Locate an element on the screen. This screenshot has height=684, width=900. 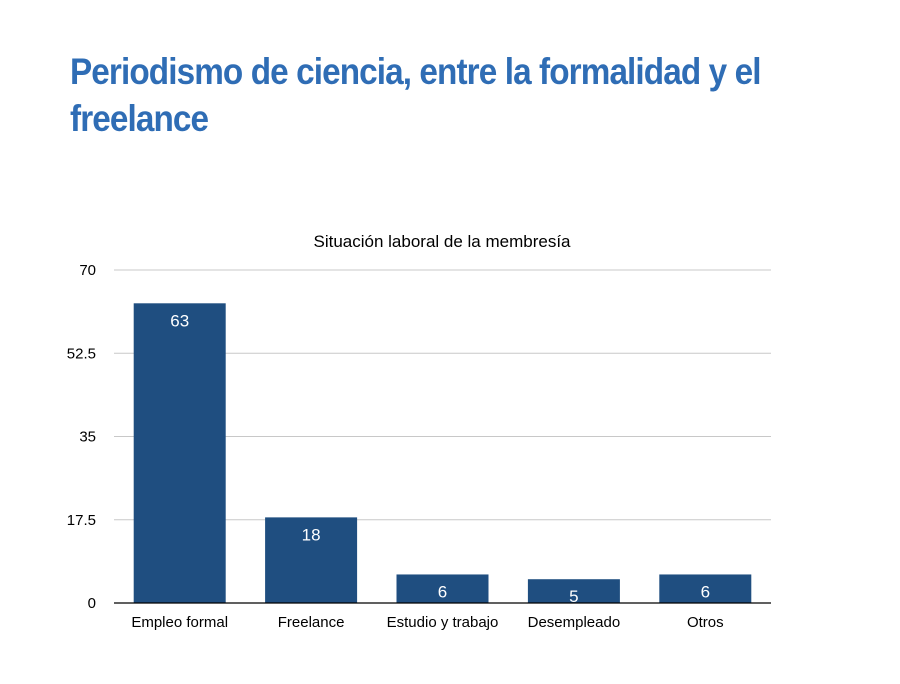
data-label: 18 is located at coordinates (311, 534).